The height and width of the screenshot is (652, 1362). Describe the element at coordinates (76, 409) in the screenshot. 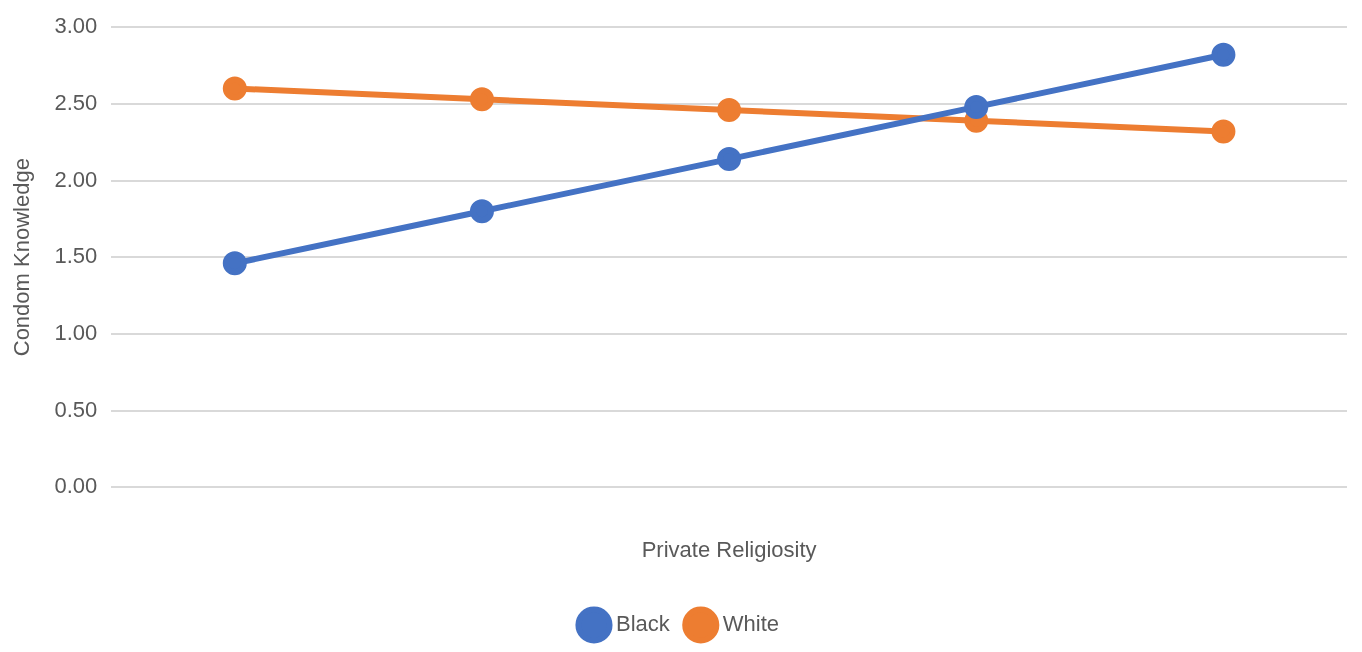

I see `y-tick-label: 0.50` at that location.